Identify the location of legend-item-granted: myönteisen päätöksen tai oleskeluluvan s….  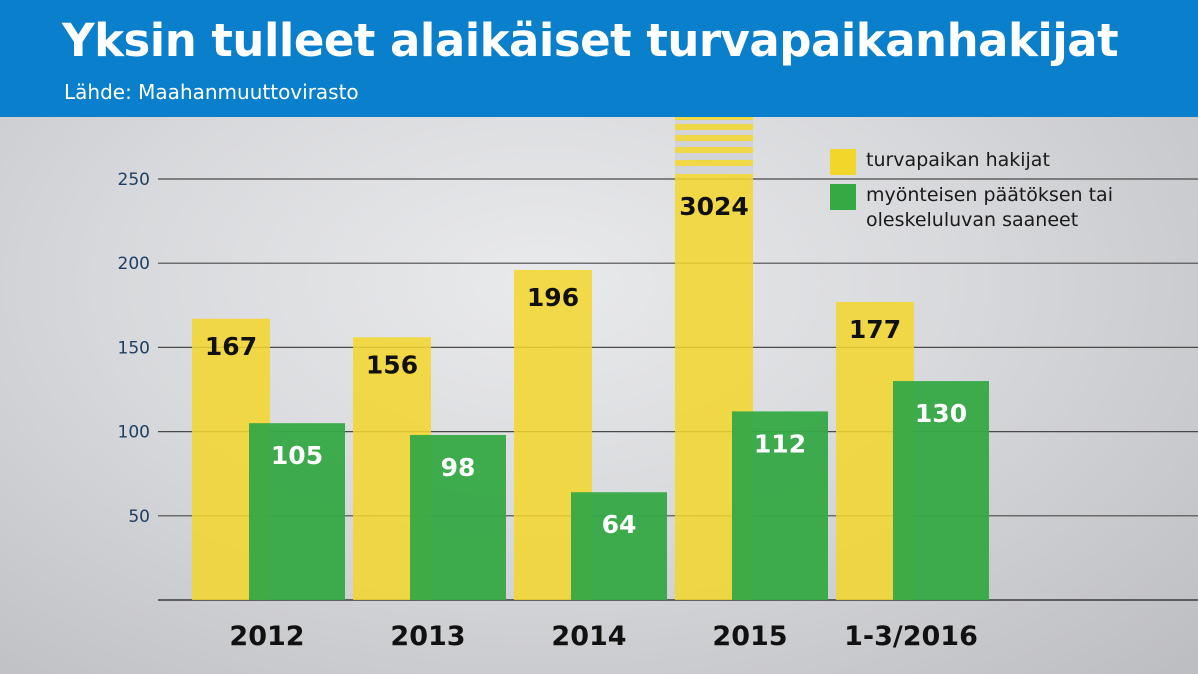
(1014, 207).